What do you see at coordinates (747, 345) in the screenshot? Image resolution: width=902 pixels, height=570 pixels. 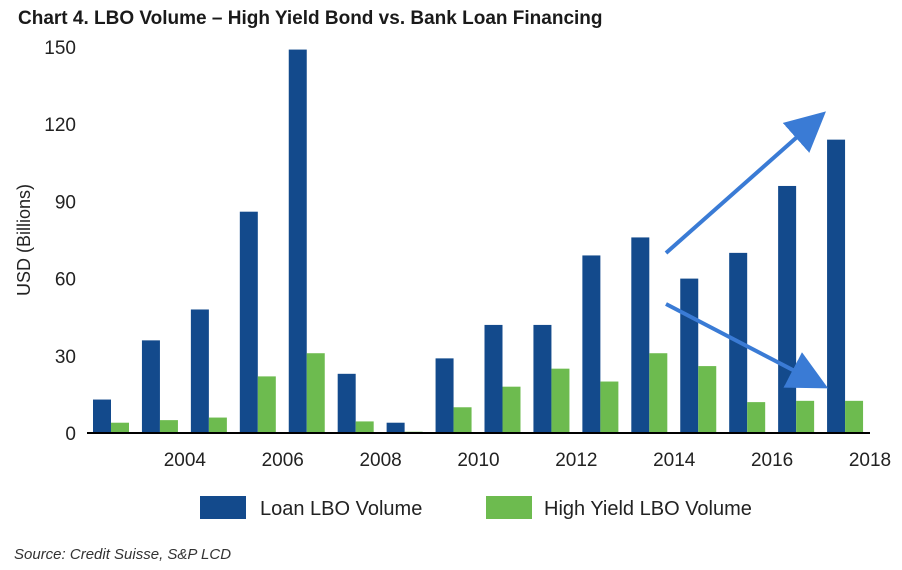 I see `trend-arrow-down` at bounding box center [747, 345].